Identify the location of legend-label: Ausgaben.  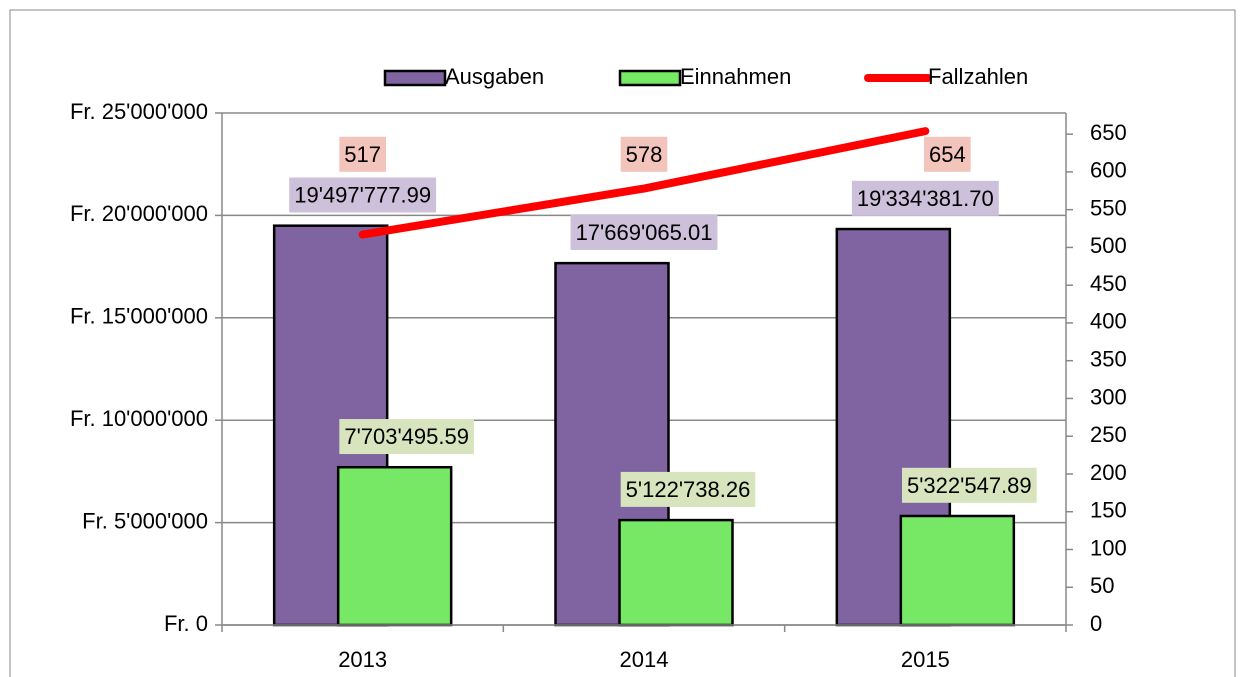
(494, 76).